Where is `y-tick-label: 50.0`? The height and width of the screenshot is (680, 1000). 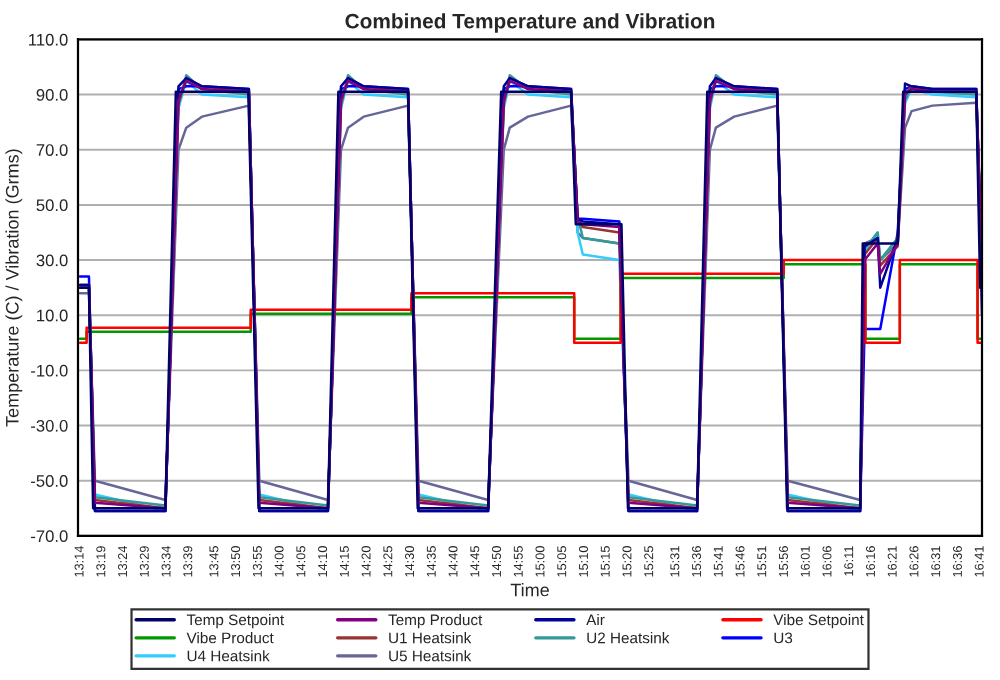 y-tick-label: 50.0 is located at coordinates (52, 205).